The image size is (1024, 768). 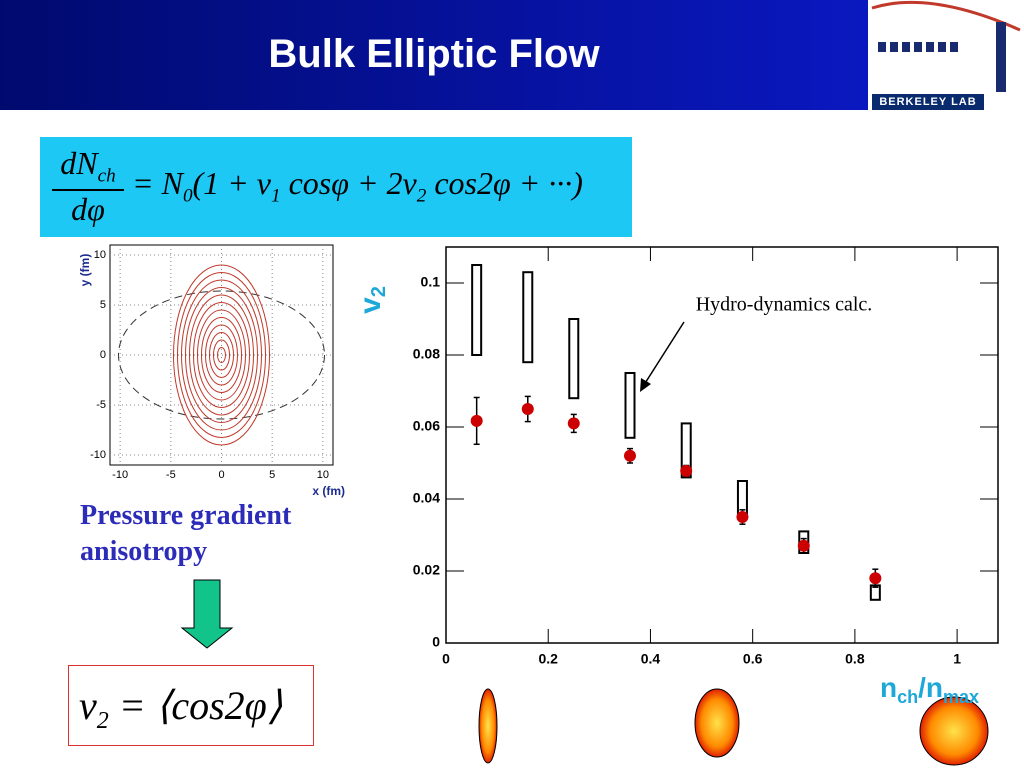 What do you see at coordinates (88, 209) in the screenshot?
I see `eq-text: dφ` at bounding box center [88, 209].